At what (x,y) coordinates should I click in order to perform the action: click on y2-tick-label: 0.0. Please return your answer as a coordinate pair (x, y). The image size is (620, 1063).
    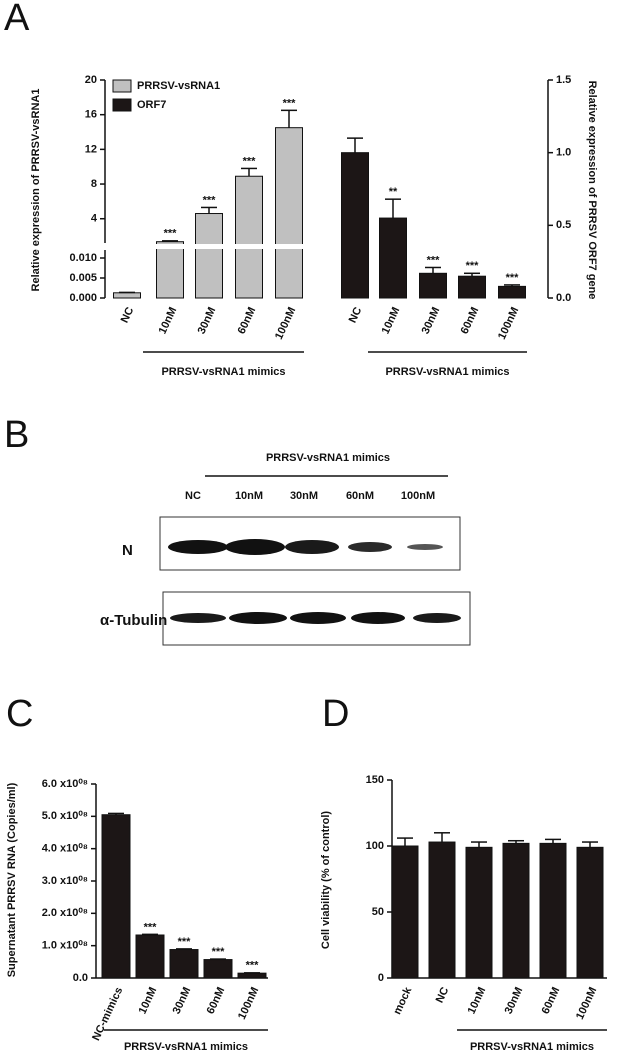
    Looking at the image, I should click on (563, 298).